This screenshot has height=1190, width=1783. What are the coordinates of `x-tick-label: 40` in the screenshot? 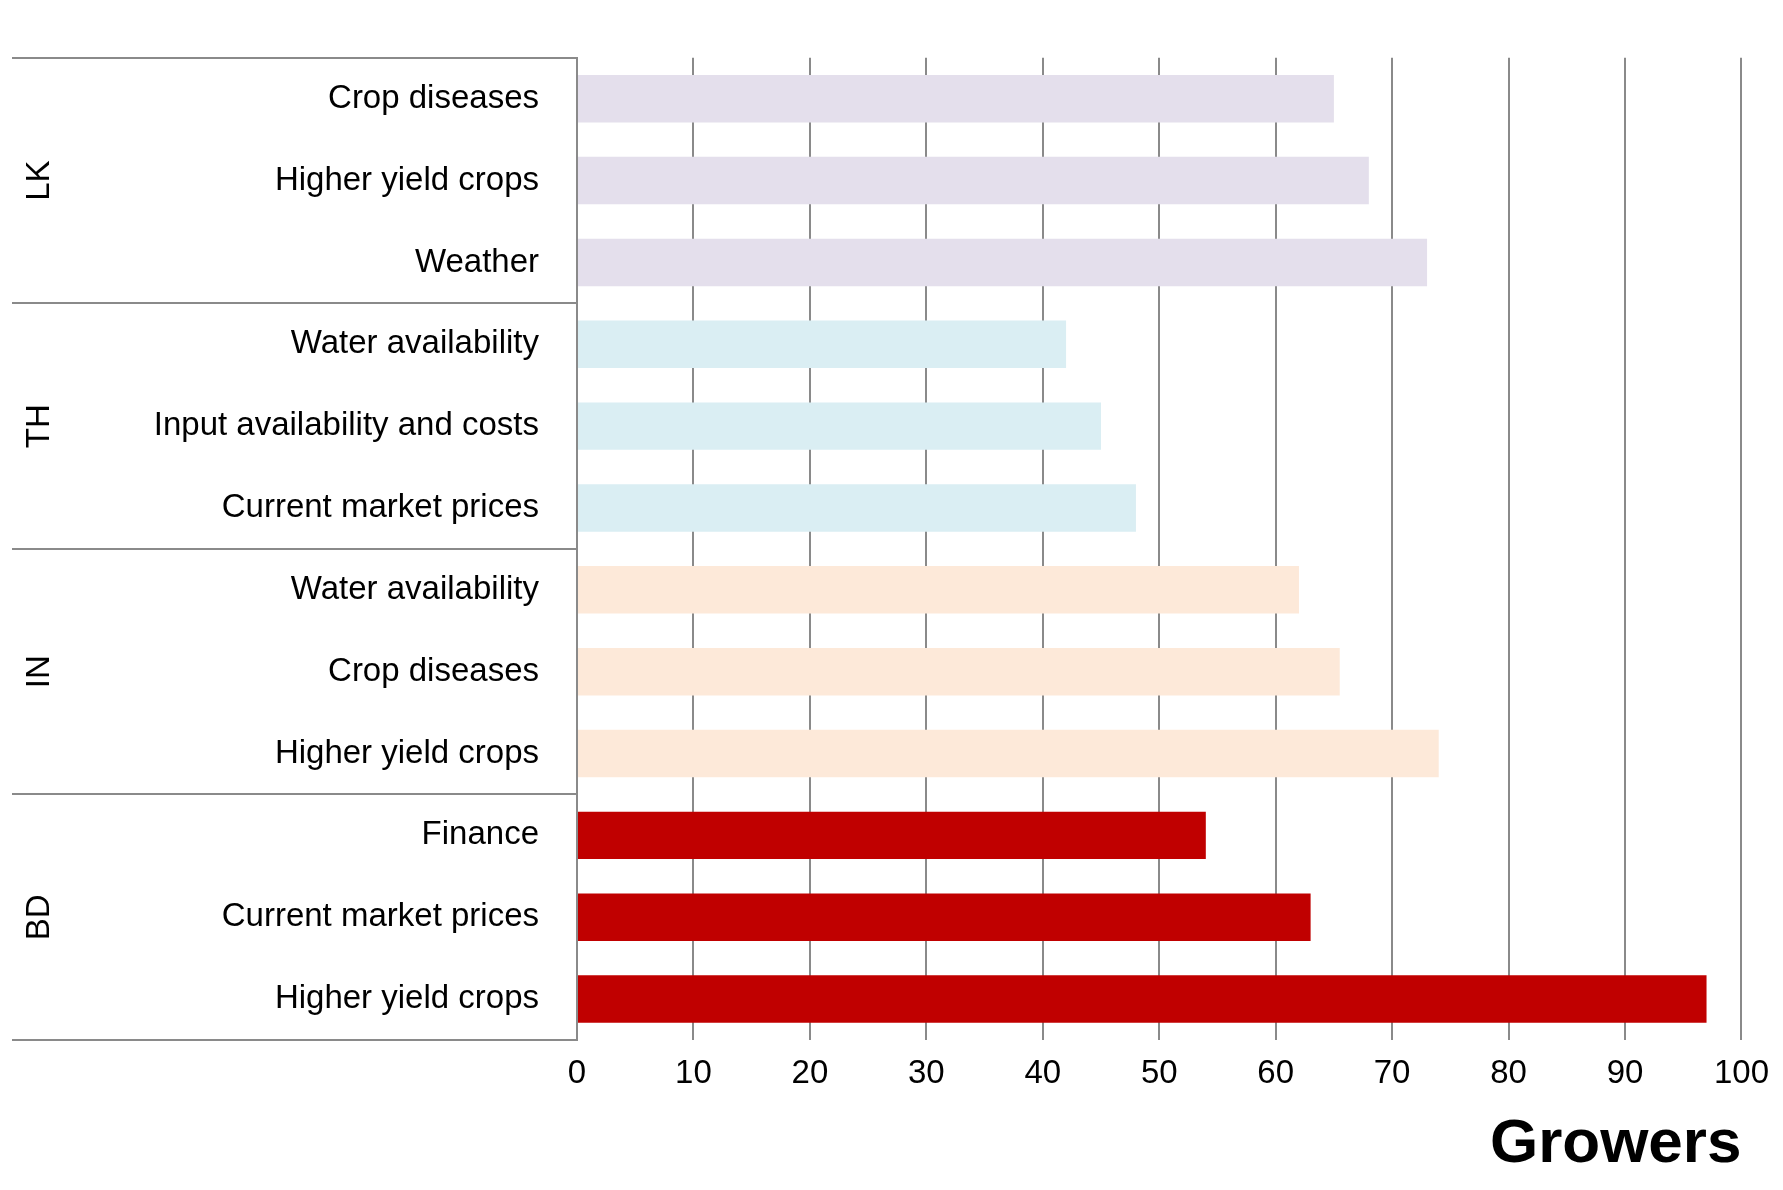 It's located at (1043, 1071).